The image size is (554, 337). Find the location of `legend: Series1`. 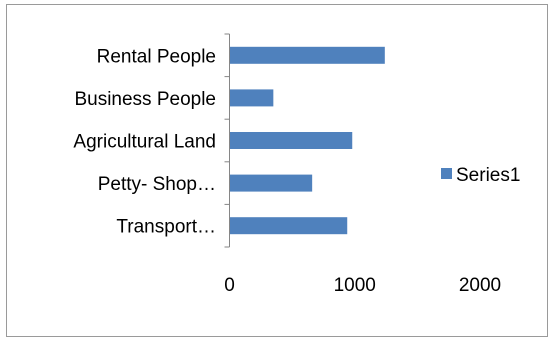

legend: Series1 is located at coordinates (480, 175).